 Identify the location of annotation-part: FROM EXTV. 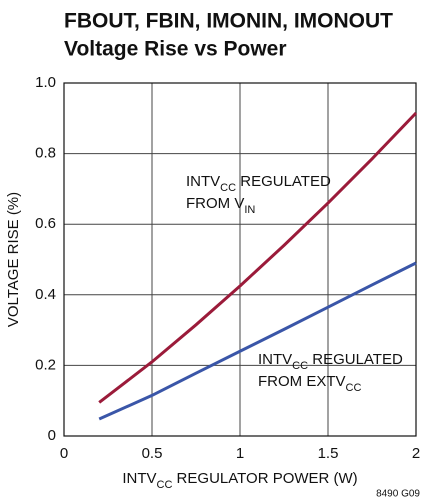
(302, 381).